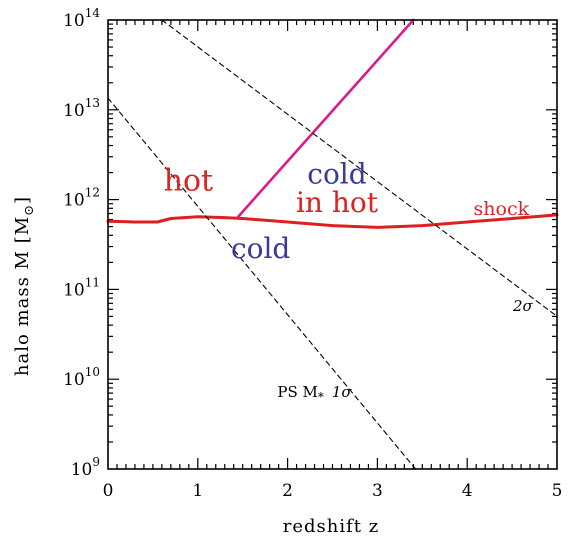 This screenshot has width=570, height=541. Describe the element at coordinates (523, 306) in the screenshot. I see `annotation-two-sigma: 2σ` at that location.